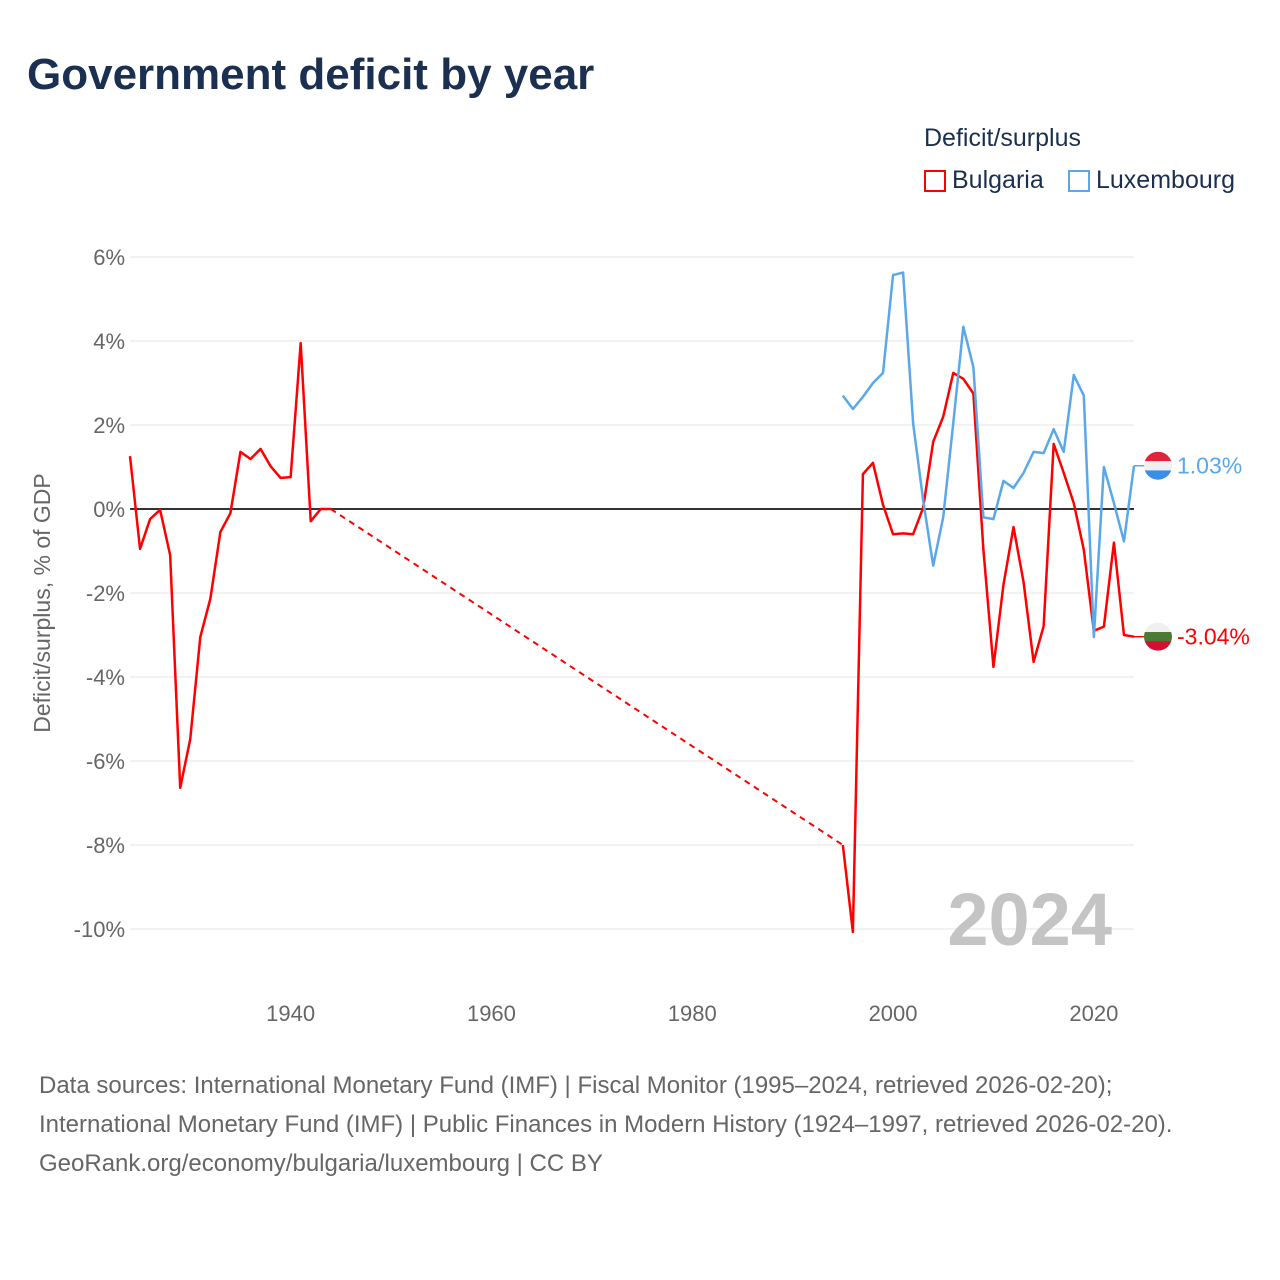 The image size is (1280, 1280). Describe the element at coordinates (935, 180) in the screenshot. I see `legend-swatch-bulgaria` at that location.